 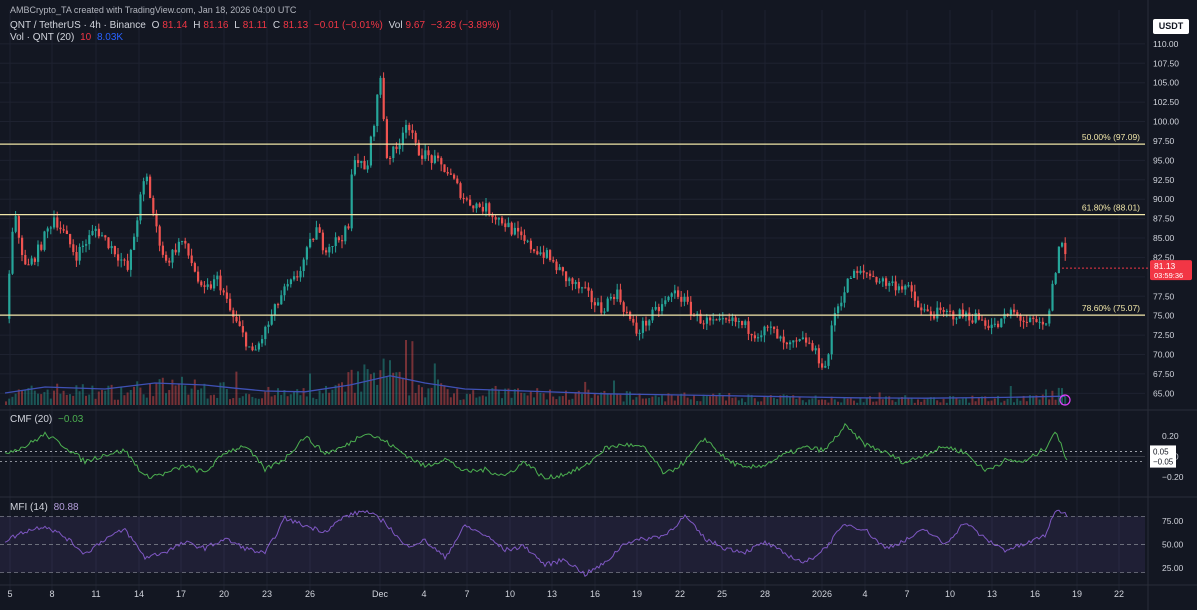 I want to click on y-tick-label: 100.00, so click(x=1166, y=122).